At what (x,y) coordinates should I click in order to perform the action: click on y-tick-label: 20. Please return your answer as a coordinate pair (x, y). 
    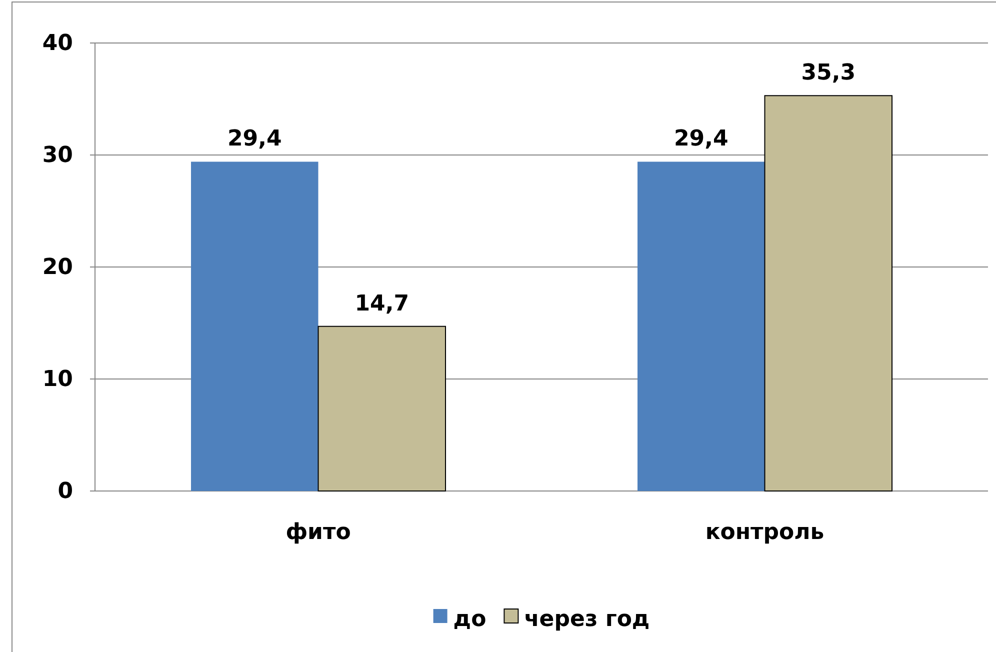
    Looking at the image, I should click on (57, 267).